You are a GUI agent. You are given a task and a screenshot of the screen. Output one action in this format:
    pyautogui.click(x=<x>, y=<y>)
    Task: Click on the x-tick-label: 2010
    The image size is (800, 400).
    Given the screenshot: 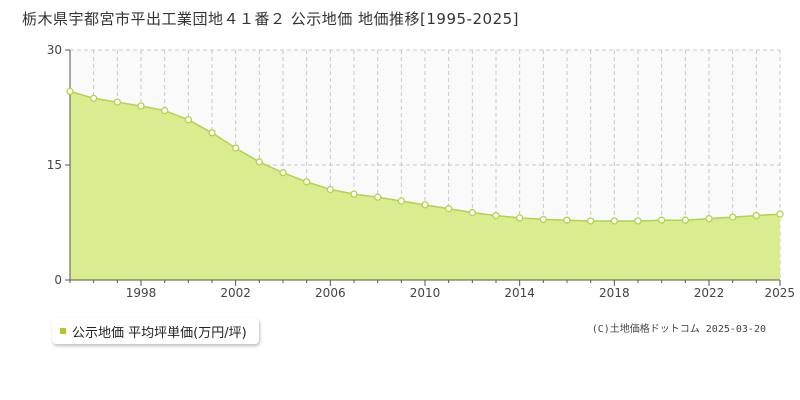 What is the action you would take?
    pyautogui.click(x=425, y=293)
    